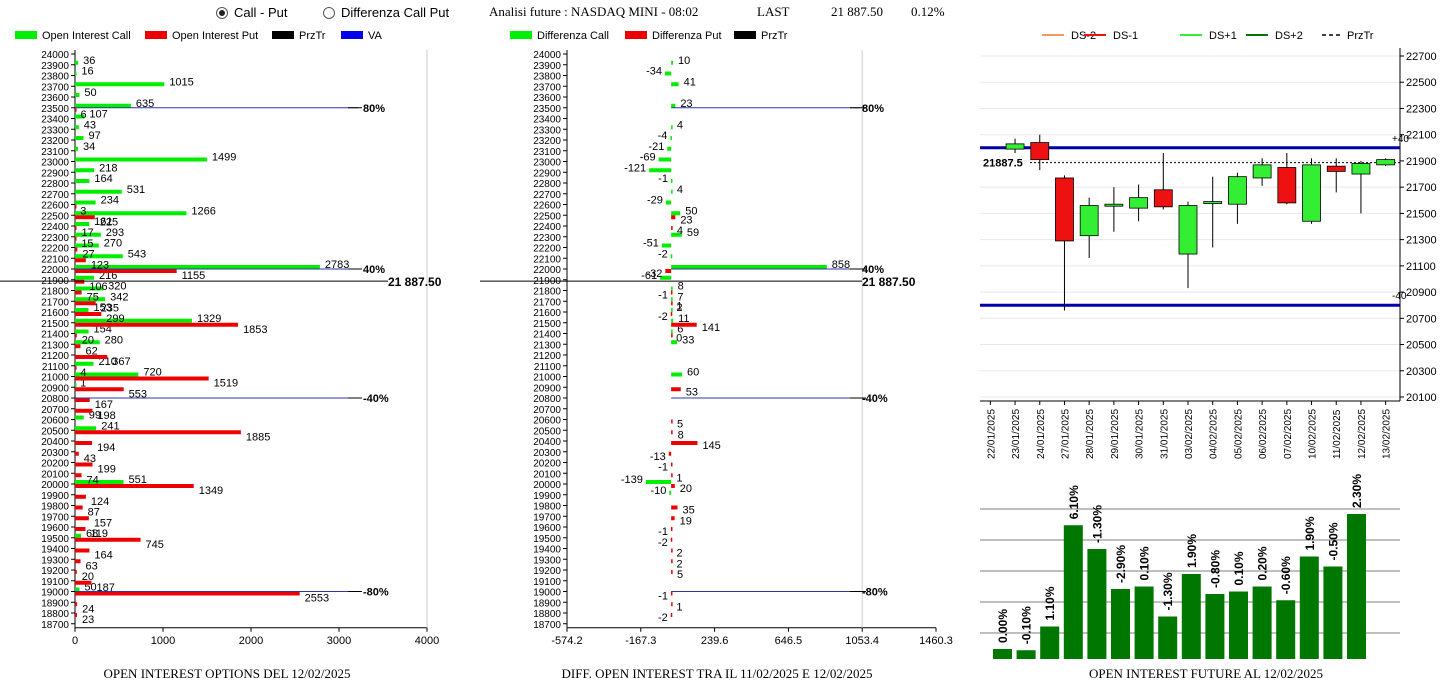 The height and width of the screenshot is (685, 1442). I want to click on radio-call-put: Call - Put, so click(251, 12).